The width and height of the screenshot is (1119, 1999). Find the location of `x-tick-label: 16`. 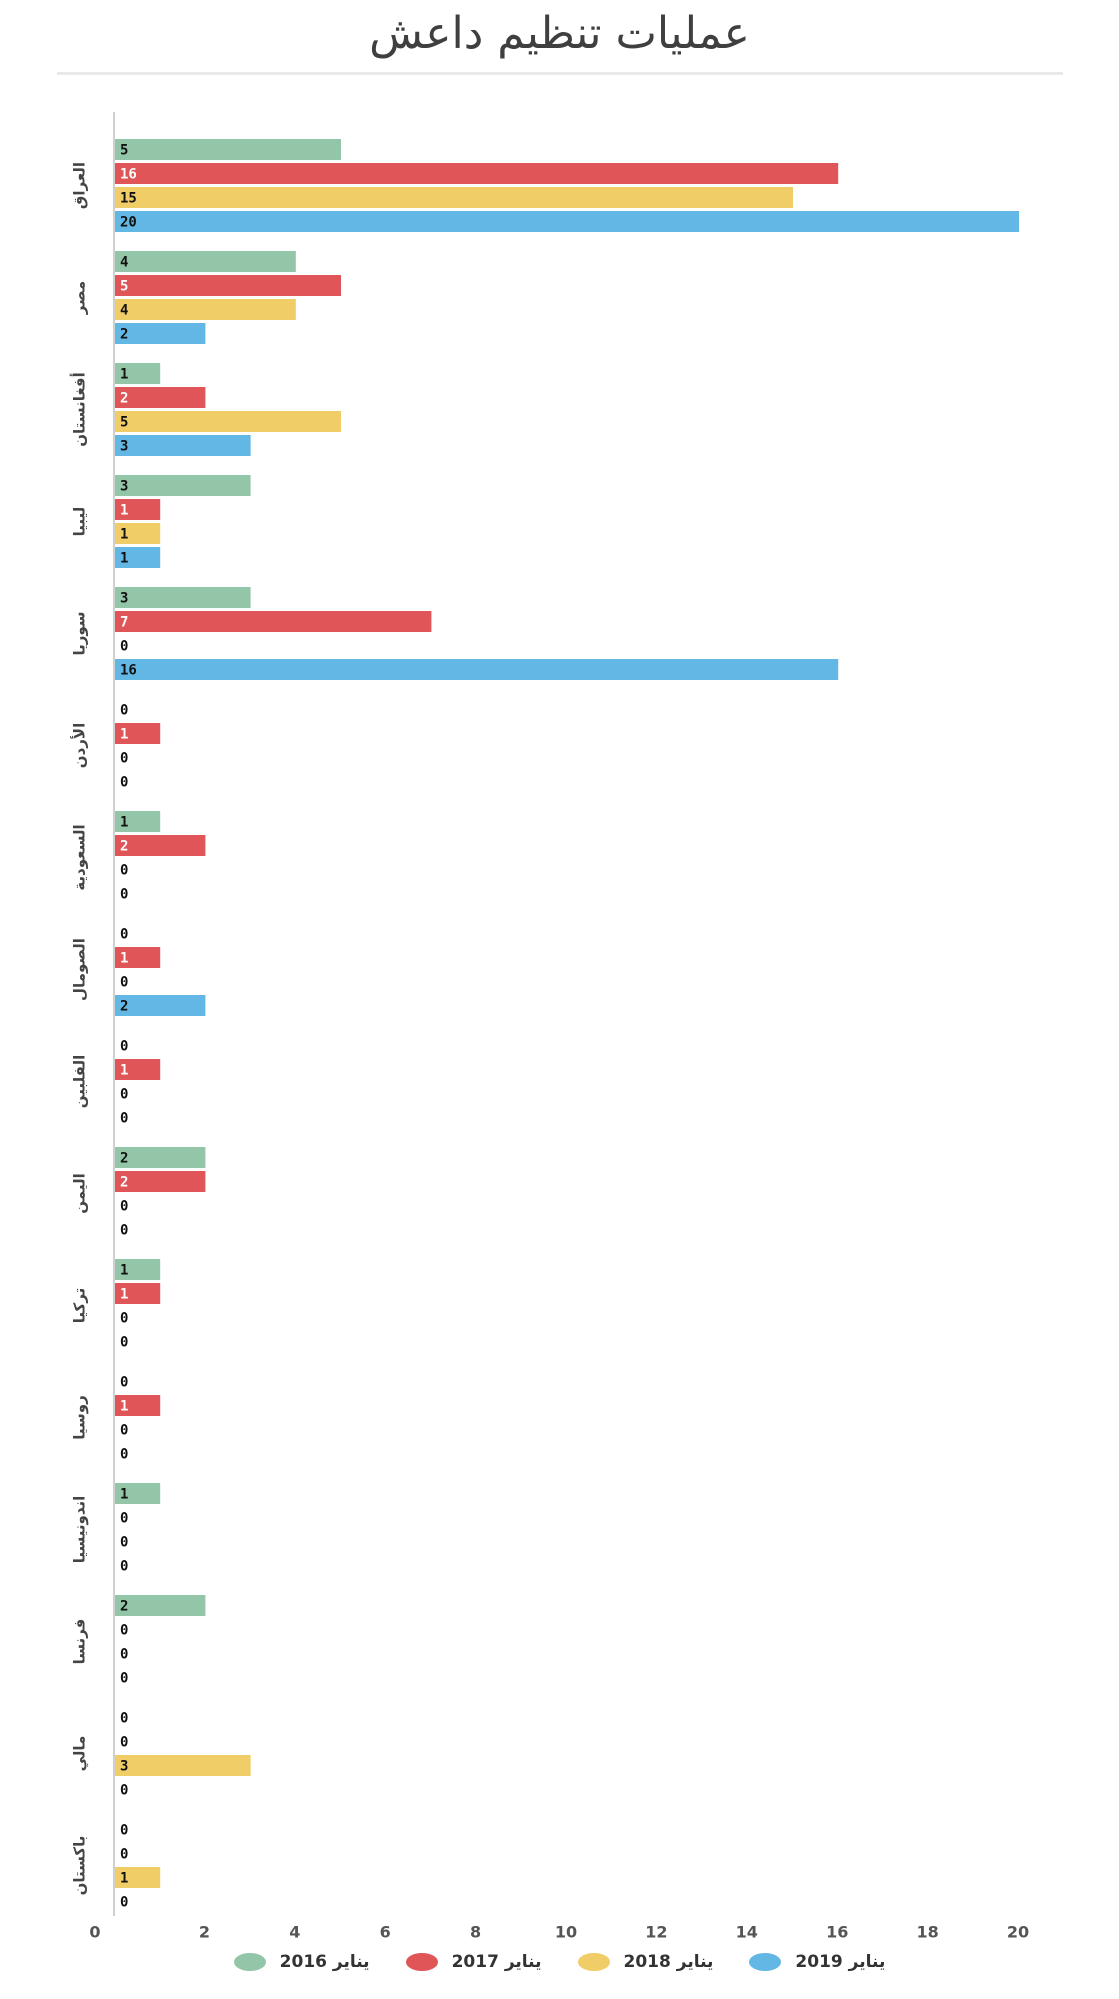

x-tick-label: 16 is located at coordinates (837, 1932).